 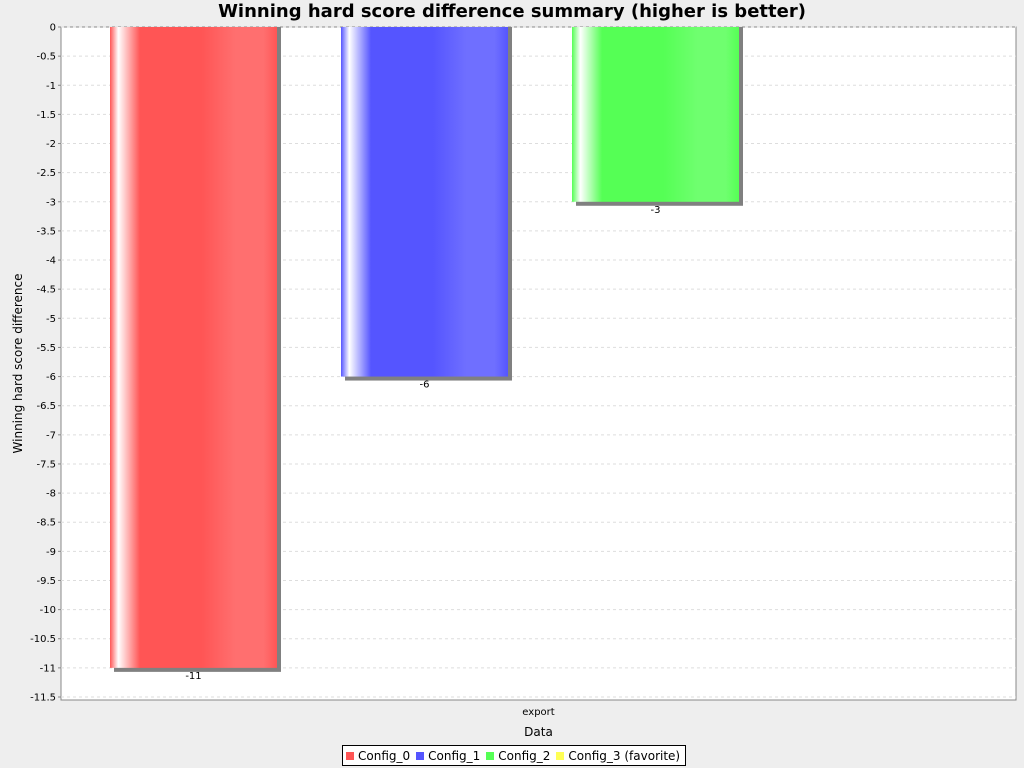 I want to click on y-tick-label: -11.5, so click(x=43, y=698).